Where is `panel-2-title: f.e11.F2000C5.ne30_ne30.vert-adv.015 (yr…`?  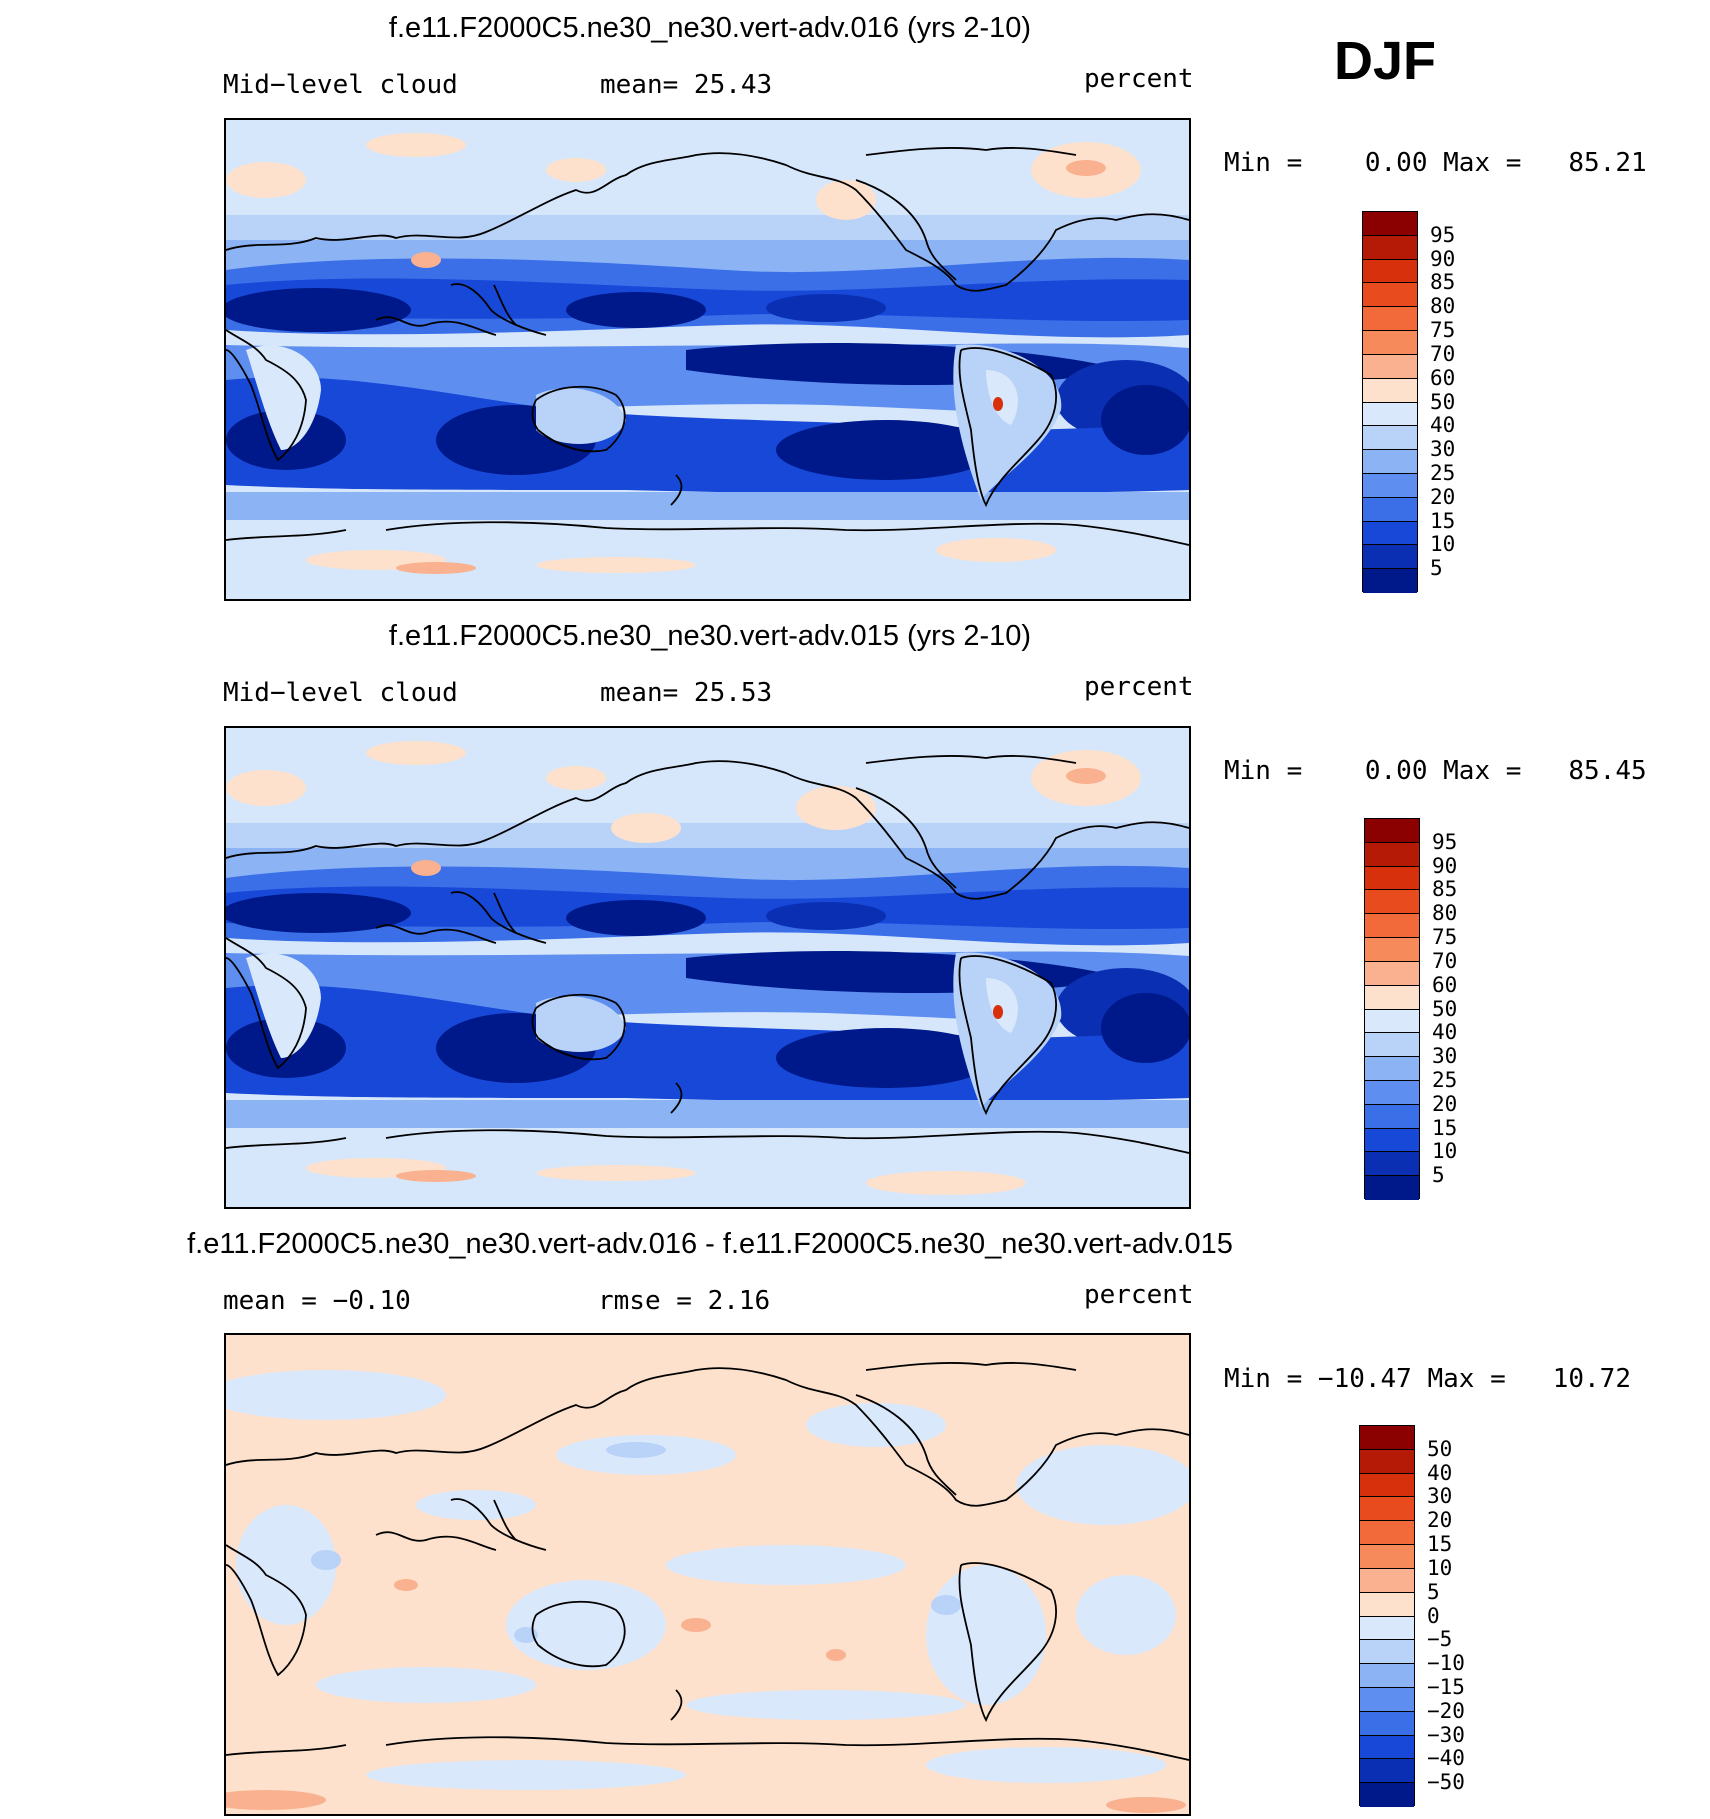
panel-2-title: f.e11.F2000C5.ne30_ne30.vert-adv.015 (yr… is located at coordinates (710, 636).